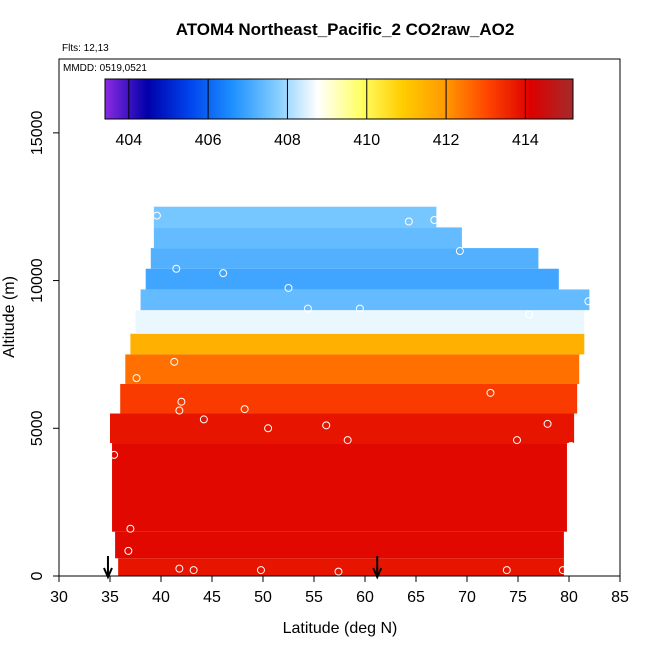 The height and width of the screenshot is (650, 650). I want to click on x-axis-label: Latitude (deg N), so click(340, 628).